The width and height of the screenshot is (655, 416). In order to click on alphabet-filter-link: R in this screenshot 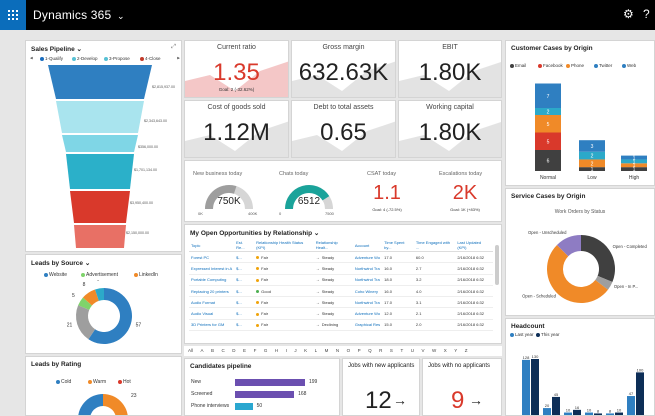, I will do `click(381, 350)`.